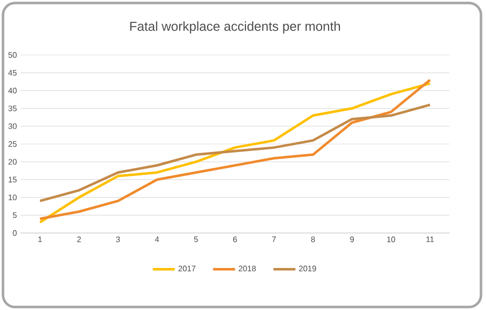 This screenshot has width=486, height=310. Describe the element at coordinates (196, 239) in the screenshot. I see `x-tick-label: 5` at that location.